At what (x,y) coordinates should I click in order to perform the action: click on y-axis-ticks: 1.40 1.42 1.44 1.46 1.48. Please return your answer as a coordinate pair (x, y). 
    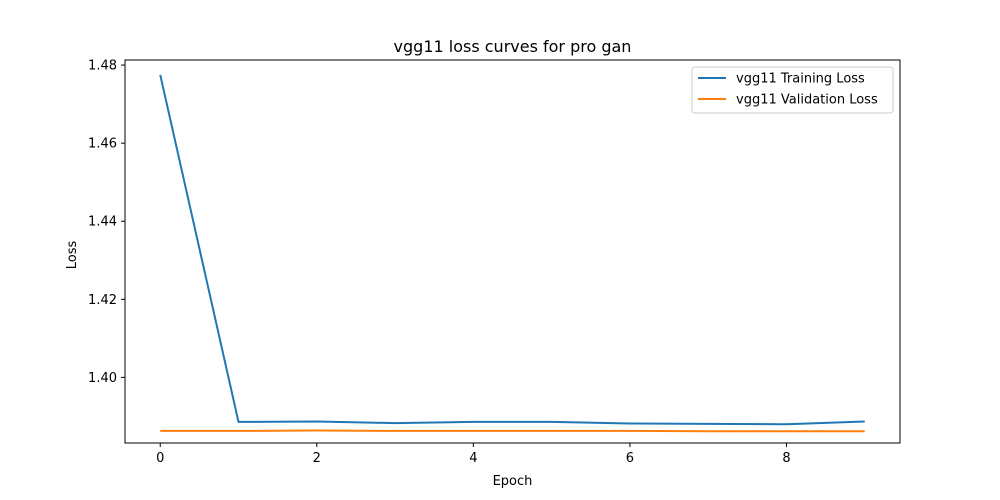
    Looking at the image, I should click on (106, 222).